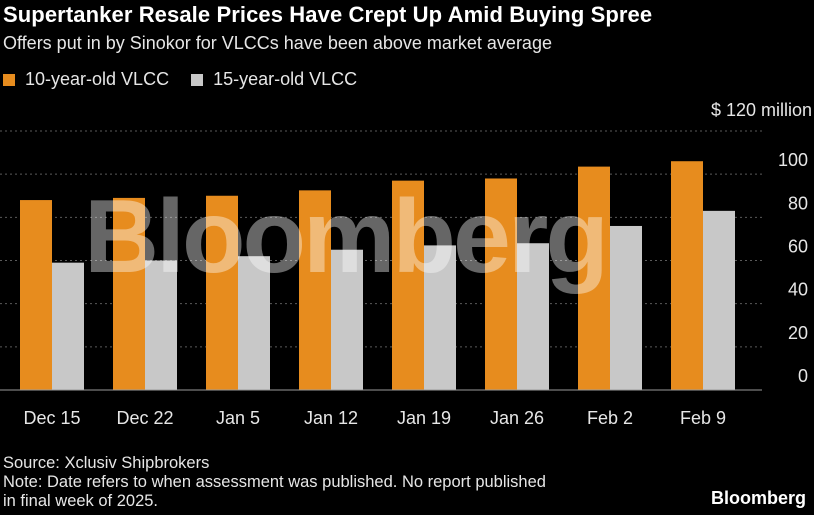  I want to click on x-tick-label-jan-26: Jan 26, so click(517, 418).